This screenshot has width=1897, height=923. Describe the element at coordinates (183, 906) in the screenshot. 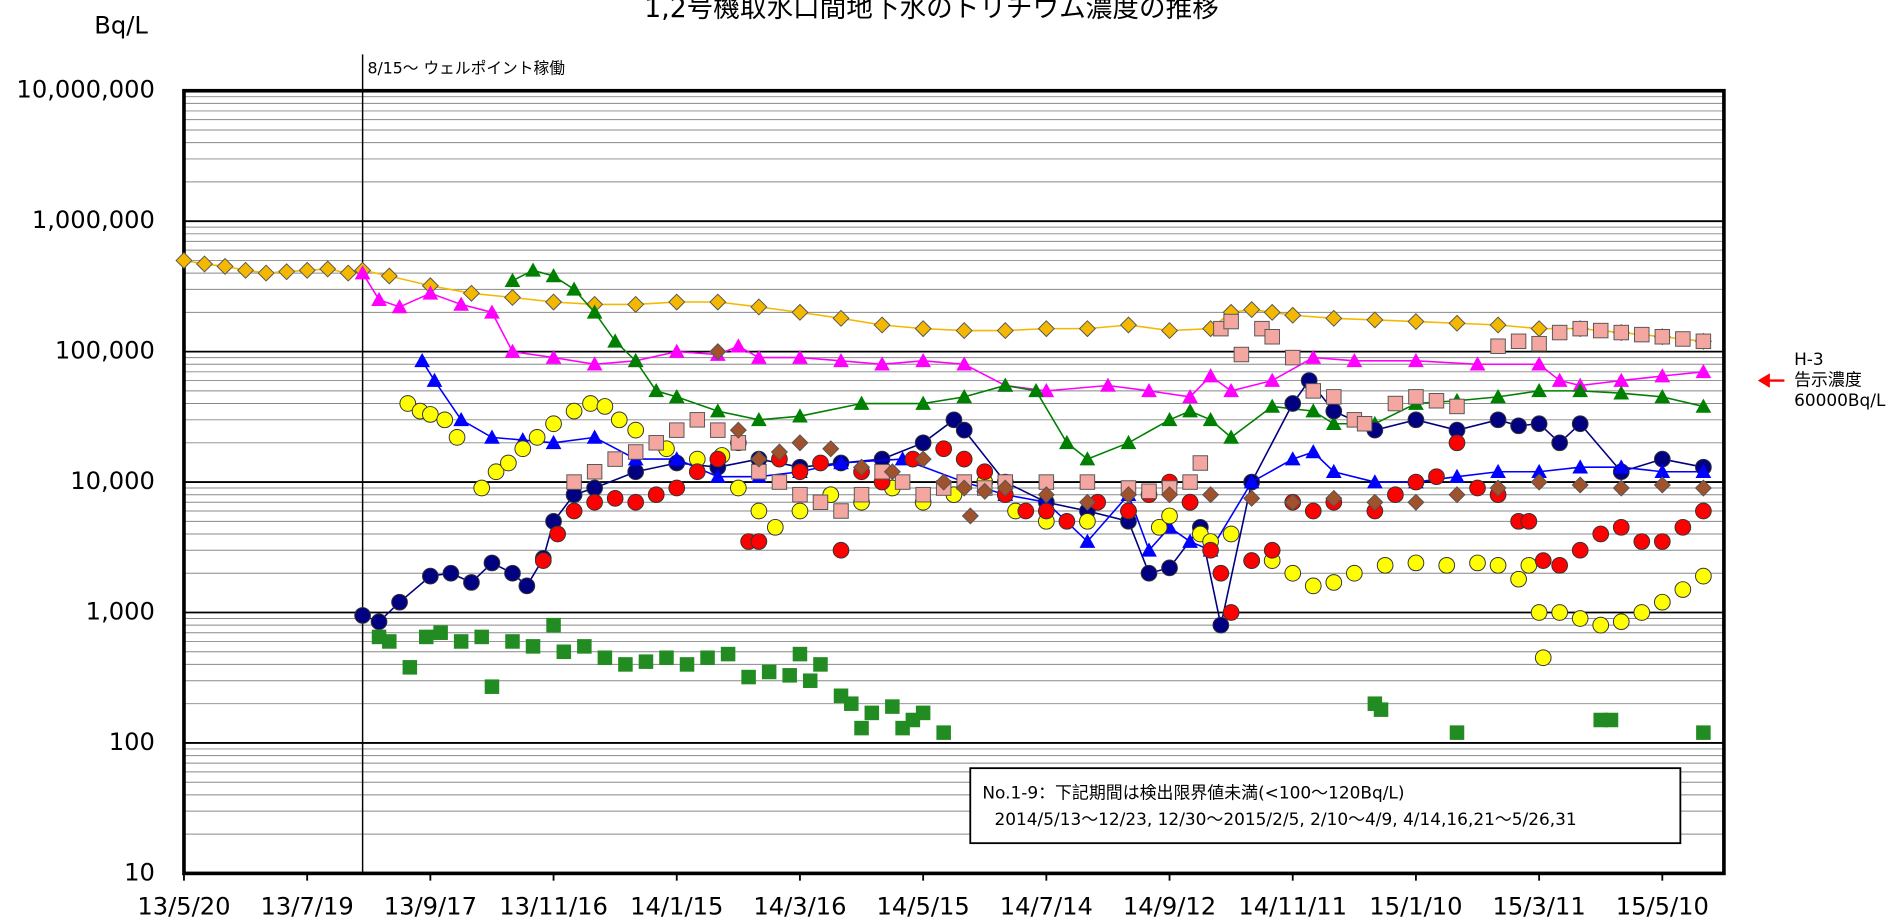

I see `x-tick-label: 13/5/20` at that location.